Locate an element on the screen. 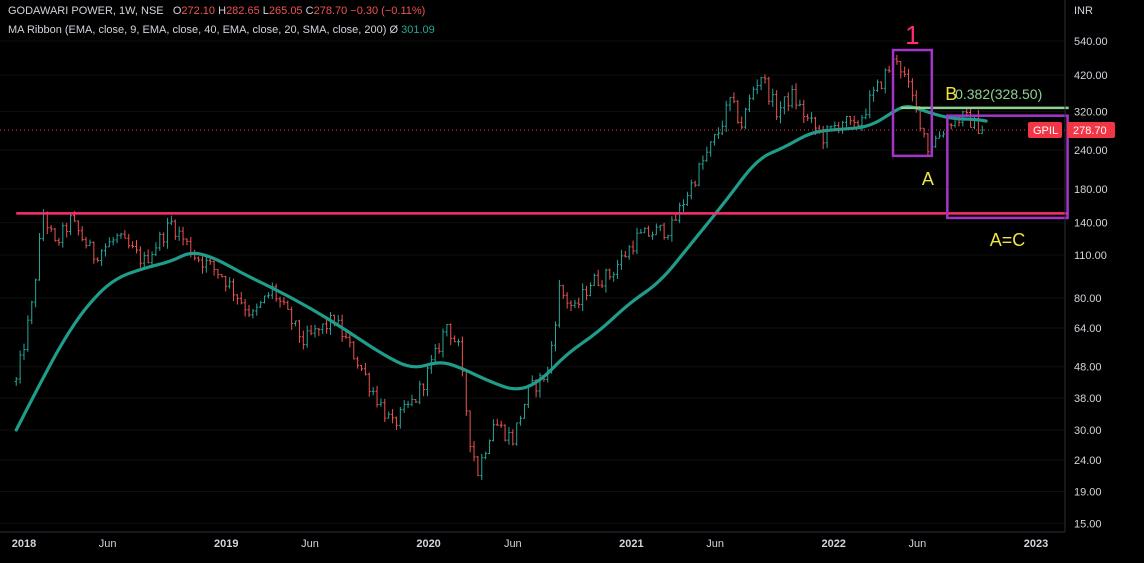  y-tick-label: 15.00 is located at coordinates (1088, 524).